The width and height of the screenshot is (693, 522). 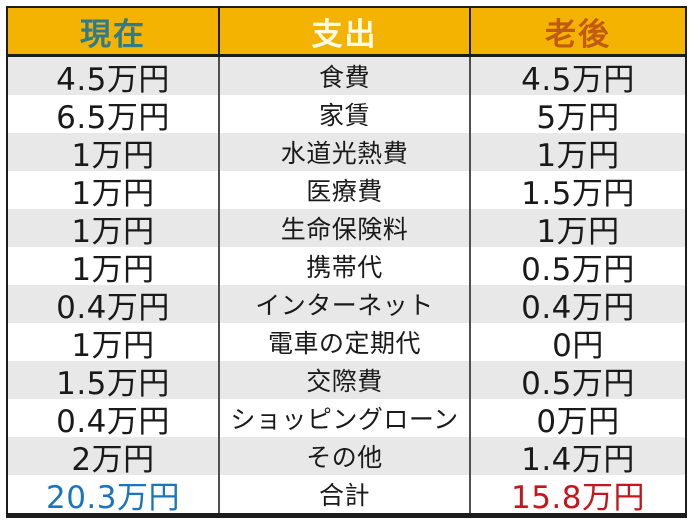 I want to click on table-row: 0.4万円 ショッピングローン 0万円, so click(x=346, y=418).